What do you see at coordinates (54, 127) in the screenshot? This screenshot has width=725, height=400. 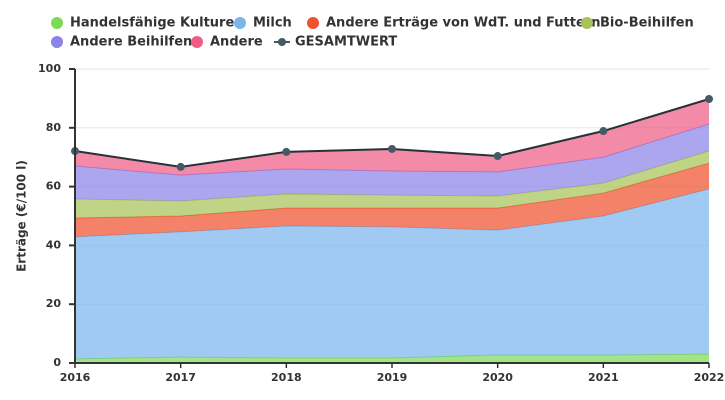 I see `y-tick-label: 80` at bounding box center [54, 127].